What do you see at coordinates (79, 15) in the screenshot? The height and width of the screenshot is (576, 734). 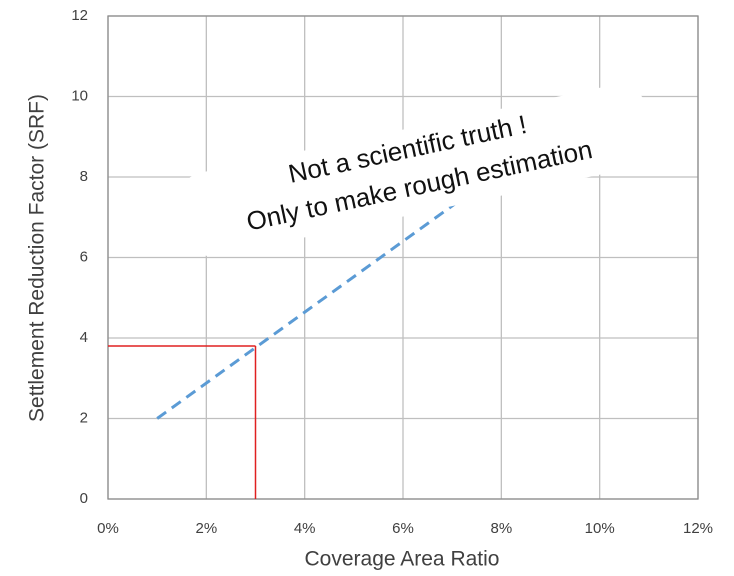 I see `y-tick-label: 12` at bounding box center [79, 15].